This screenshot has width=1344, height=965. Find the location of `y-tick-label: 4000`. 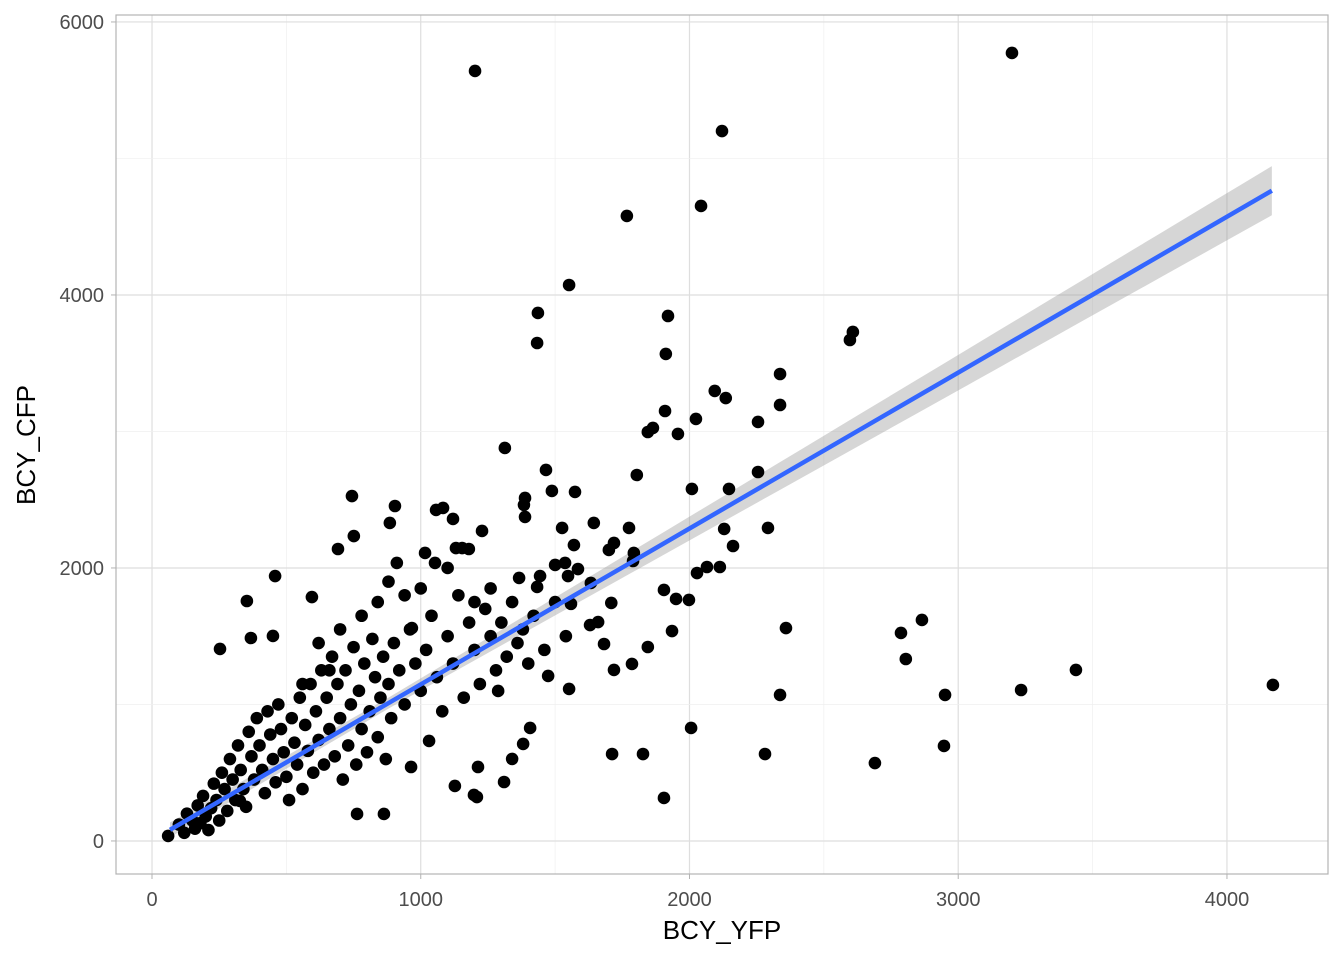

y-tick-label: 4000 is located at coordinates (82, 296).